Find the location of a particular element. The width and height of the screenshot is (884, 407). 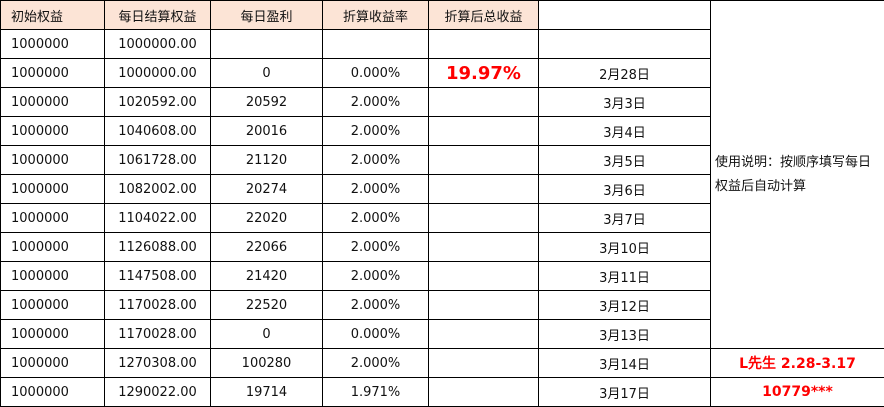

cell-equity: 1104022.00 is located at coordinates (157, 218).